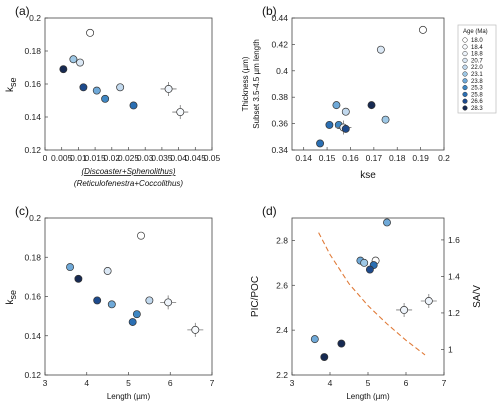 Image resolution: width=500 pixels, height=405 pixels. I want to click on legend-label: 22.0, so click(477, 68).